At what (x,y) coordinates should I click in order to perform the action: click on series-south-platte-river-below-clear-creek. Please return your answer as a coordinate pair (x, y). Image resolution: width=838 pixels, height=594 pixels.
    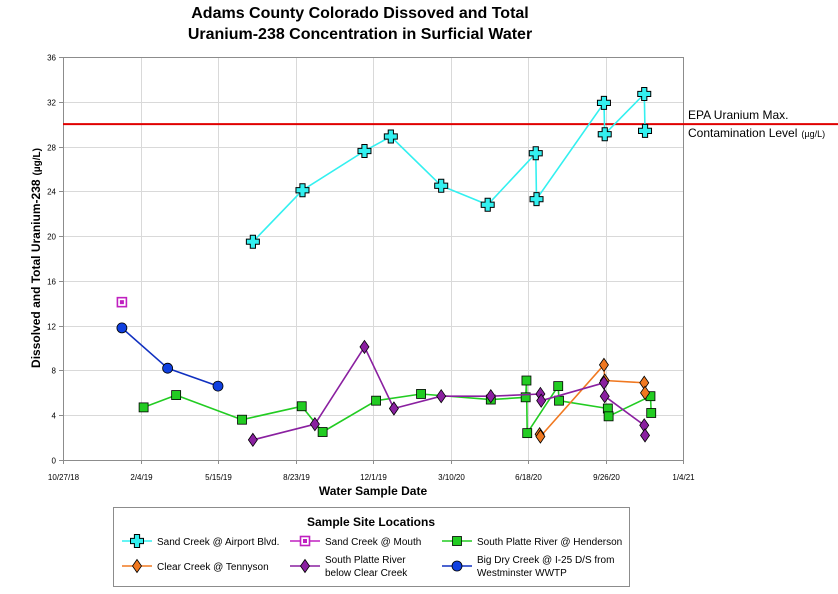
    Looking at the image, I should click on (449, 393).